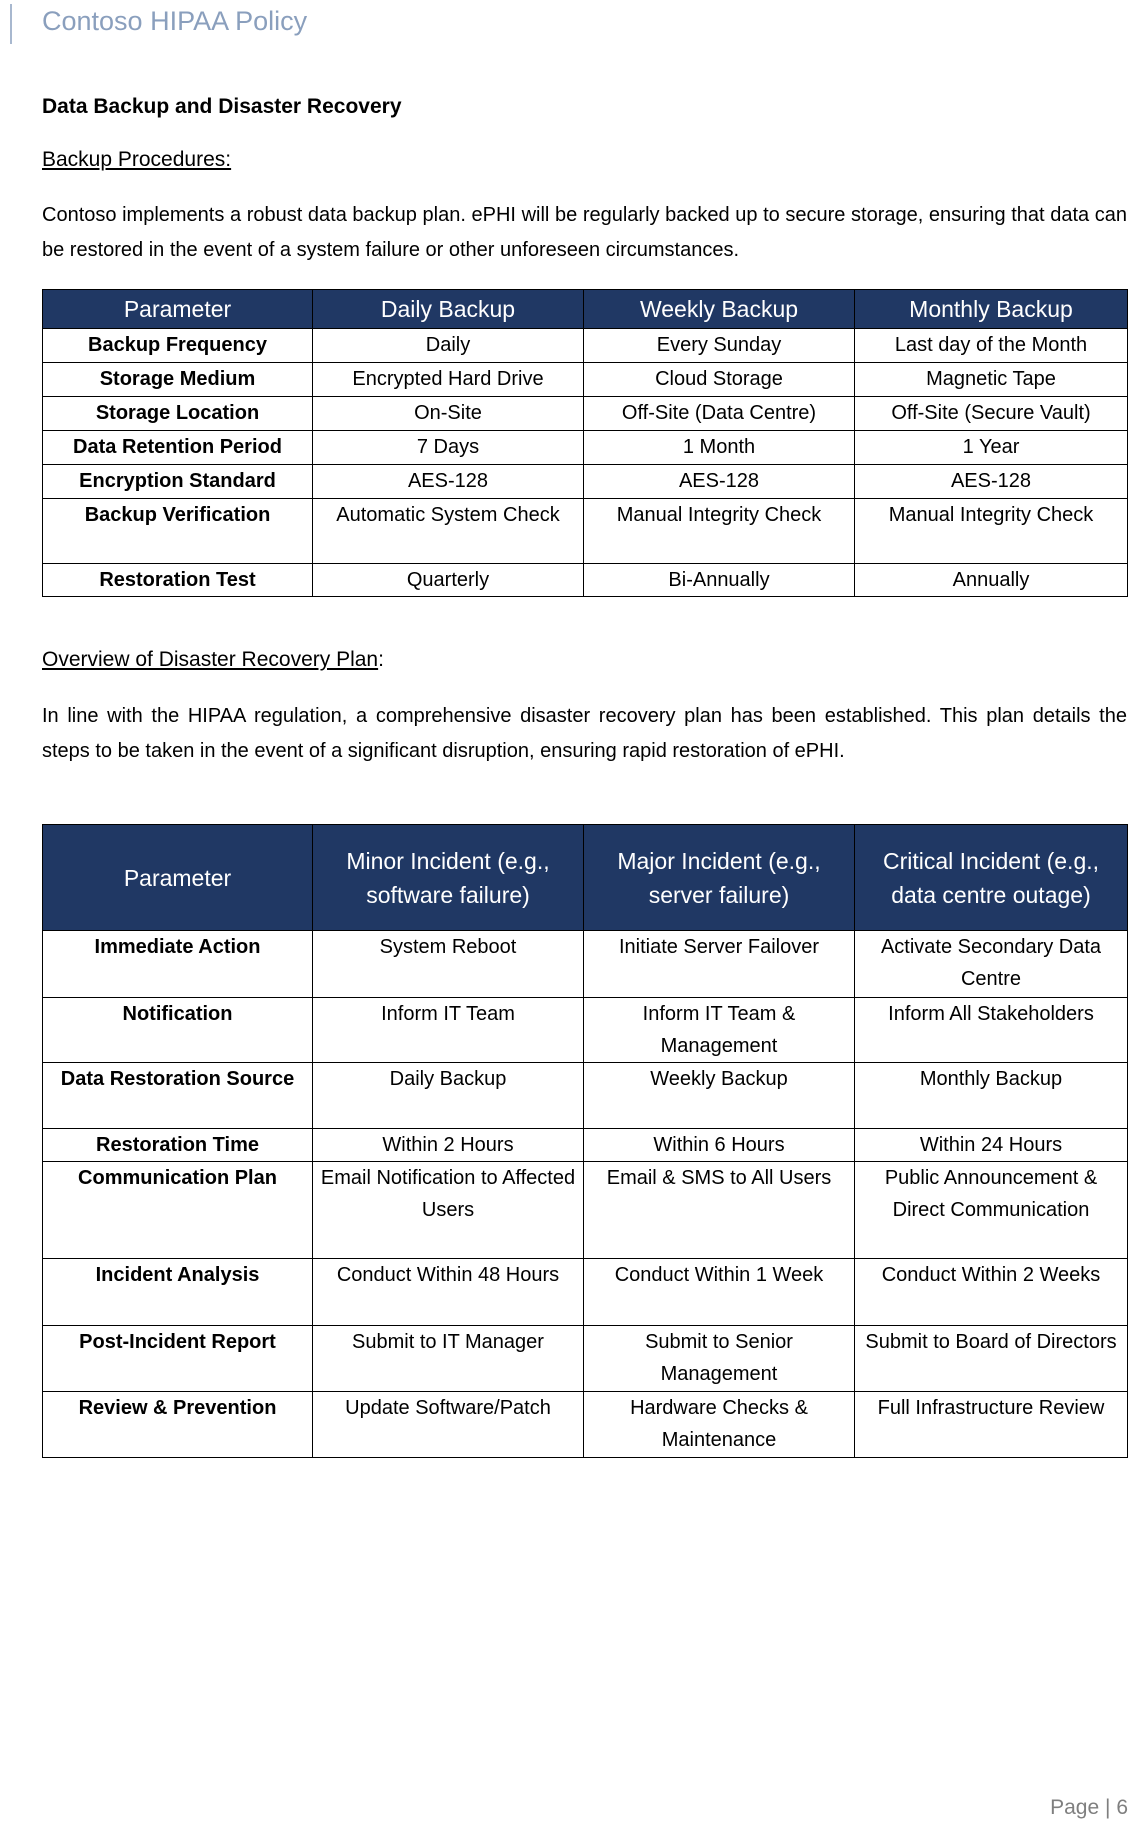  Describe the element at coordinates (719, 1358) in the screenshot. I see `table-cell: Submit to Senior Management` at that location.